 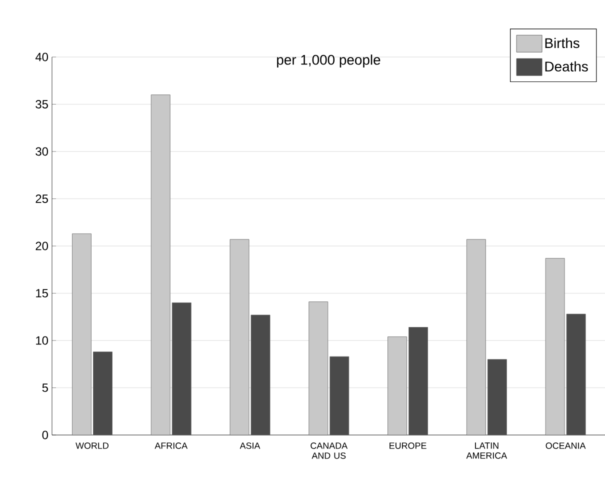 I want to click on legend-label: Births, so click(x=562, y=43).